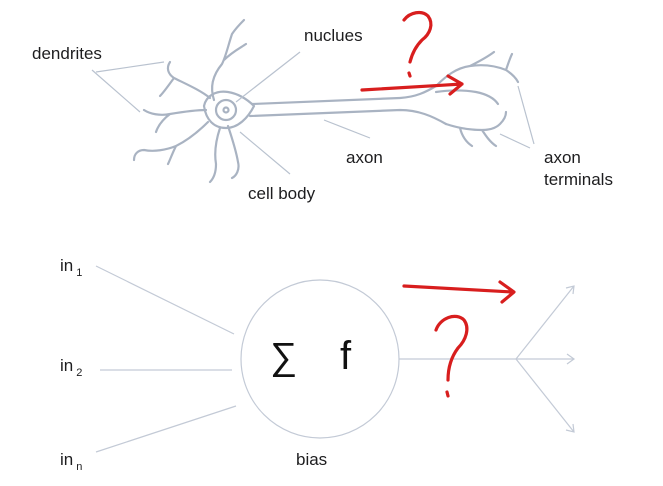 The height and width of the screenshot is (486, 663). Describe the element at coordinates (562, 157) in the screenshot. I see `label-axon-terminals-line1: axon` at that location.